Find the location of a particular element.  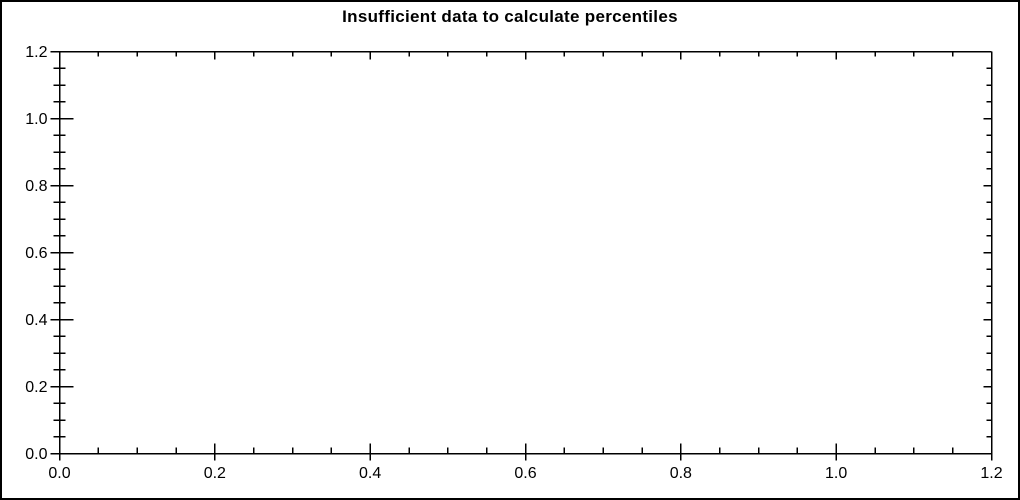

x-tick-label: 0.0 is located at coordinates (59, 473).